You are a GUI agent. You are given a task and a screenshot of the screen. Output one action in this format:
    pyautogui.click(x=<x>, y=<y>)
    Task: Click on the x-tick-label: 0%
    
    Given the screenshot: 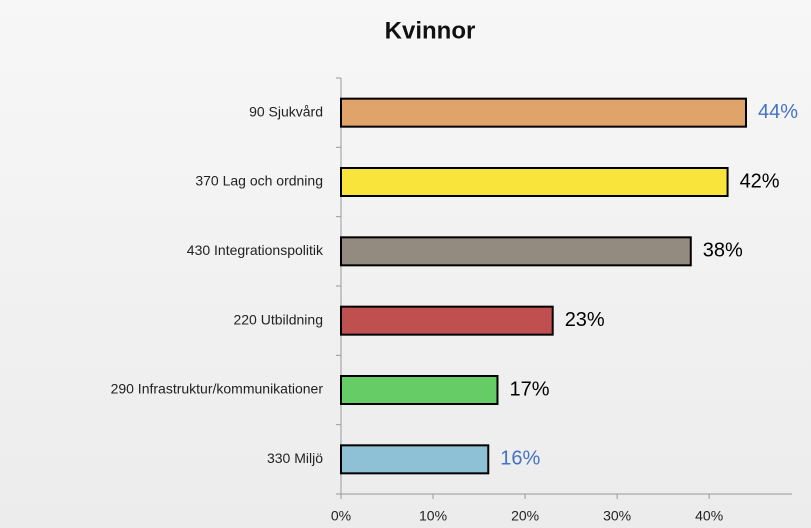 What is the action you would take?
    pyautogui.click(x=341, y=516)
    